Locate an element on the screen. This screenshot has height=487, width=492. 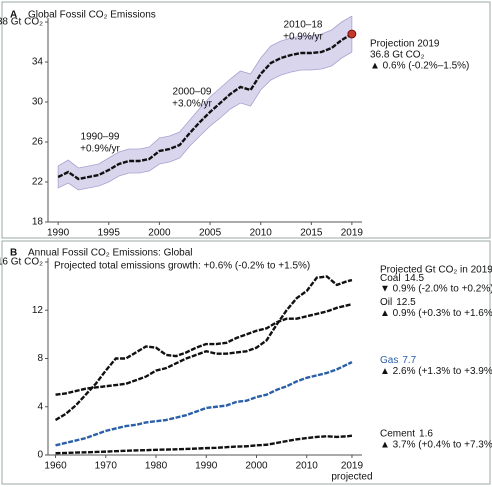
x-note: projected is located at coordinates (351, 477).